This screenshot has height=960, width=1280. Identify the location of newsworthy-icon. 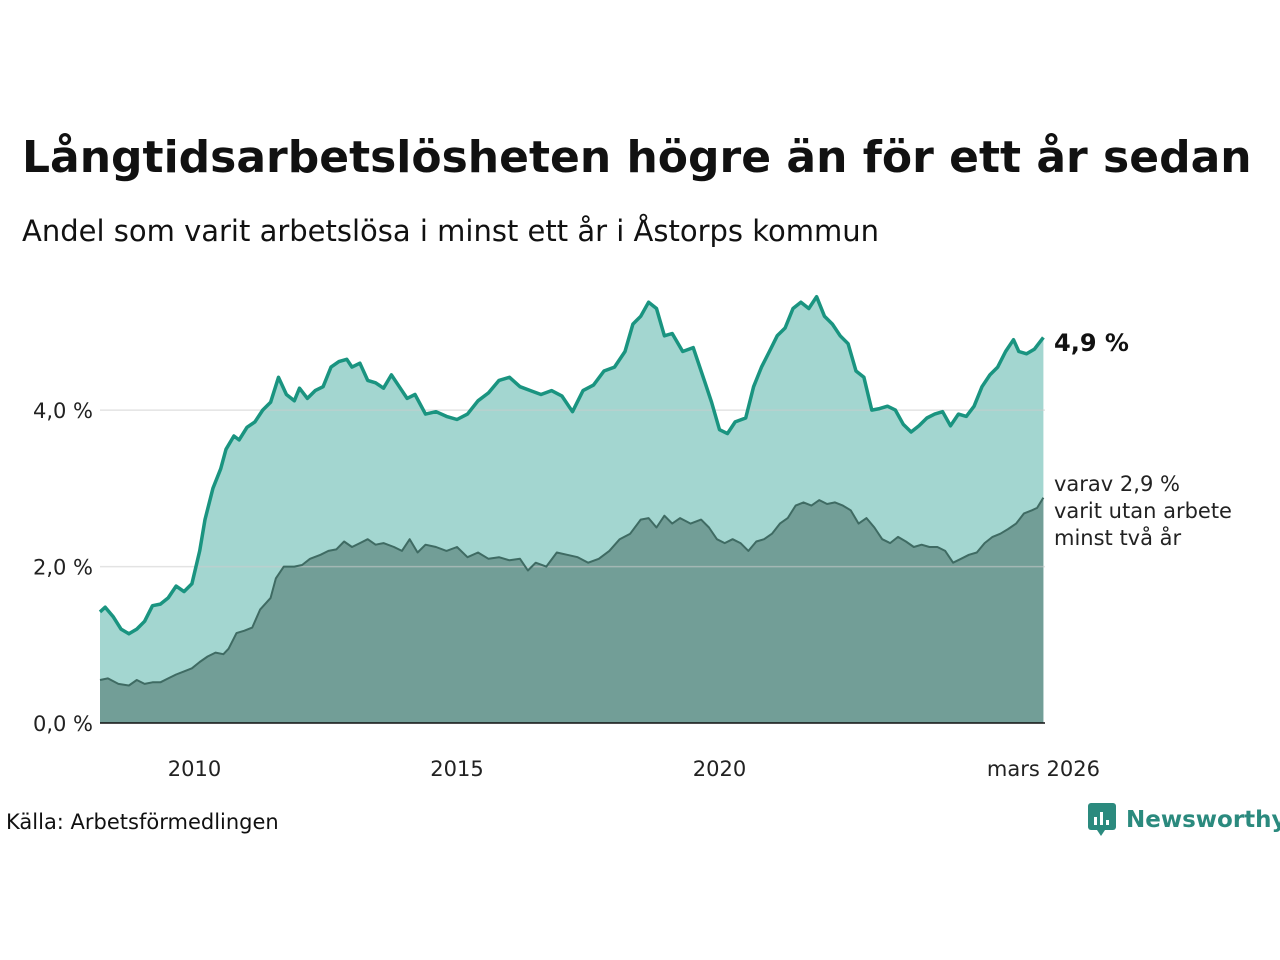
(1102, 819).